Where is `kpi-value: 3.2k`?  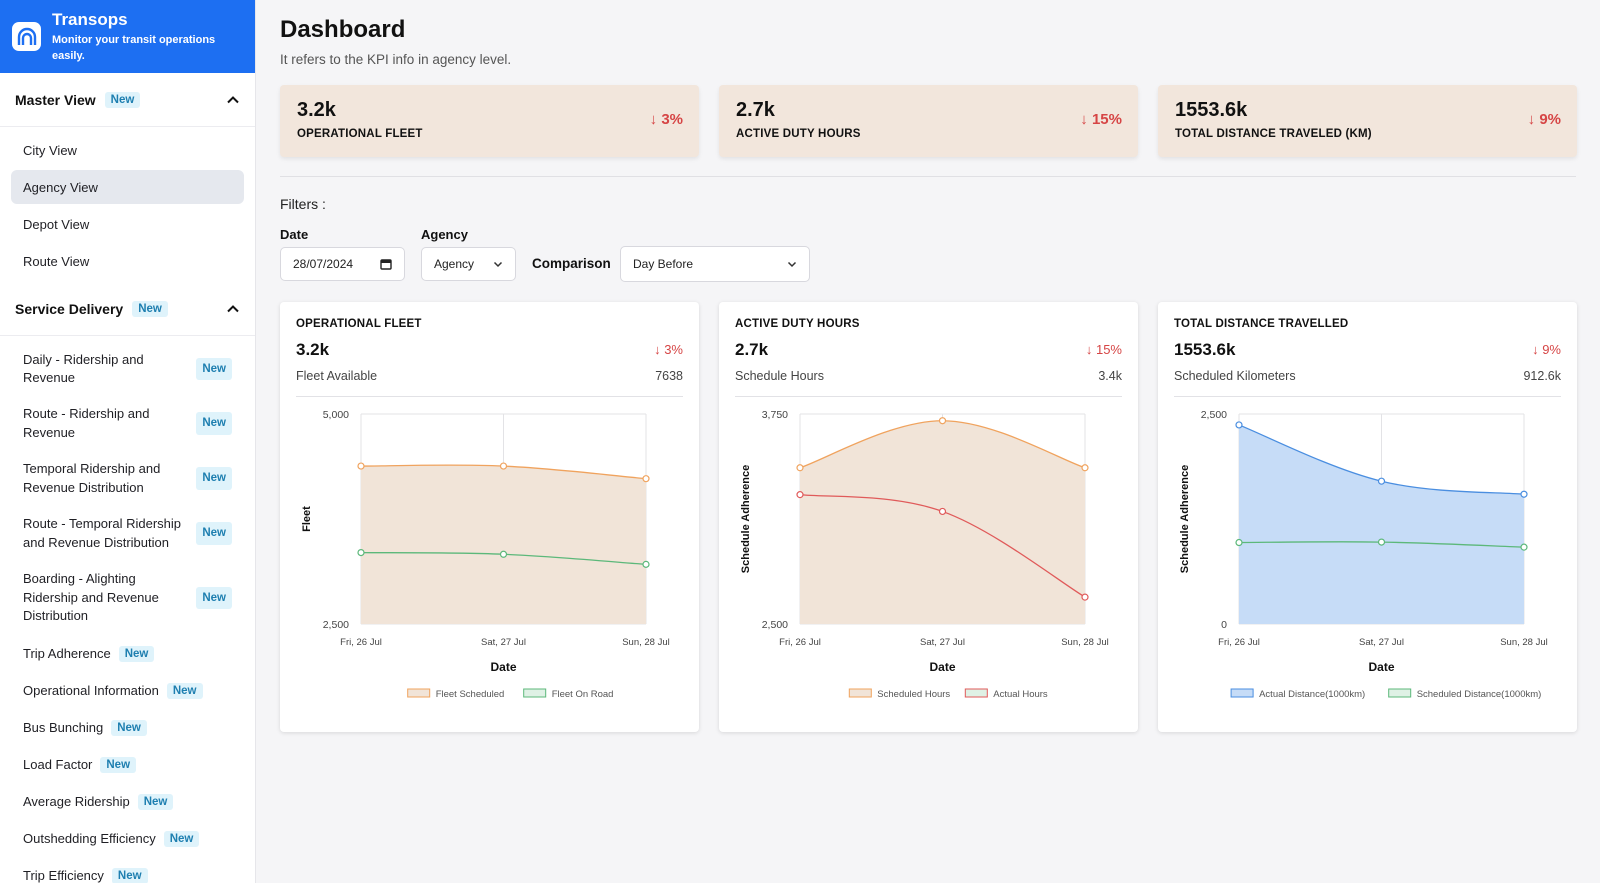 kpi-value: 3.2k is located at coordinates (316, 110).